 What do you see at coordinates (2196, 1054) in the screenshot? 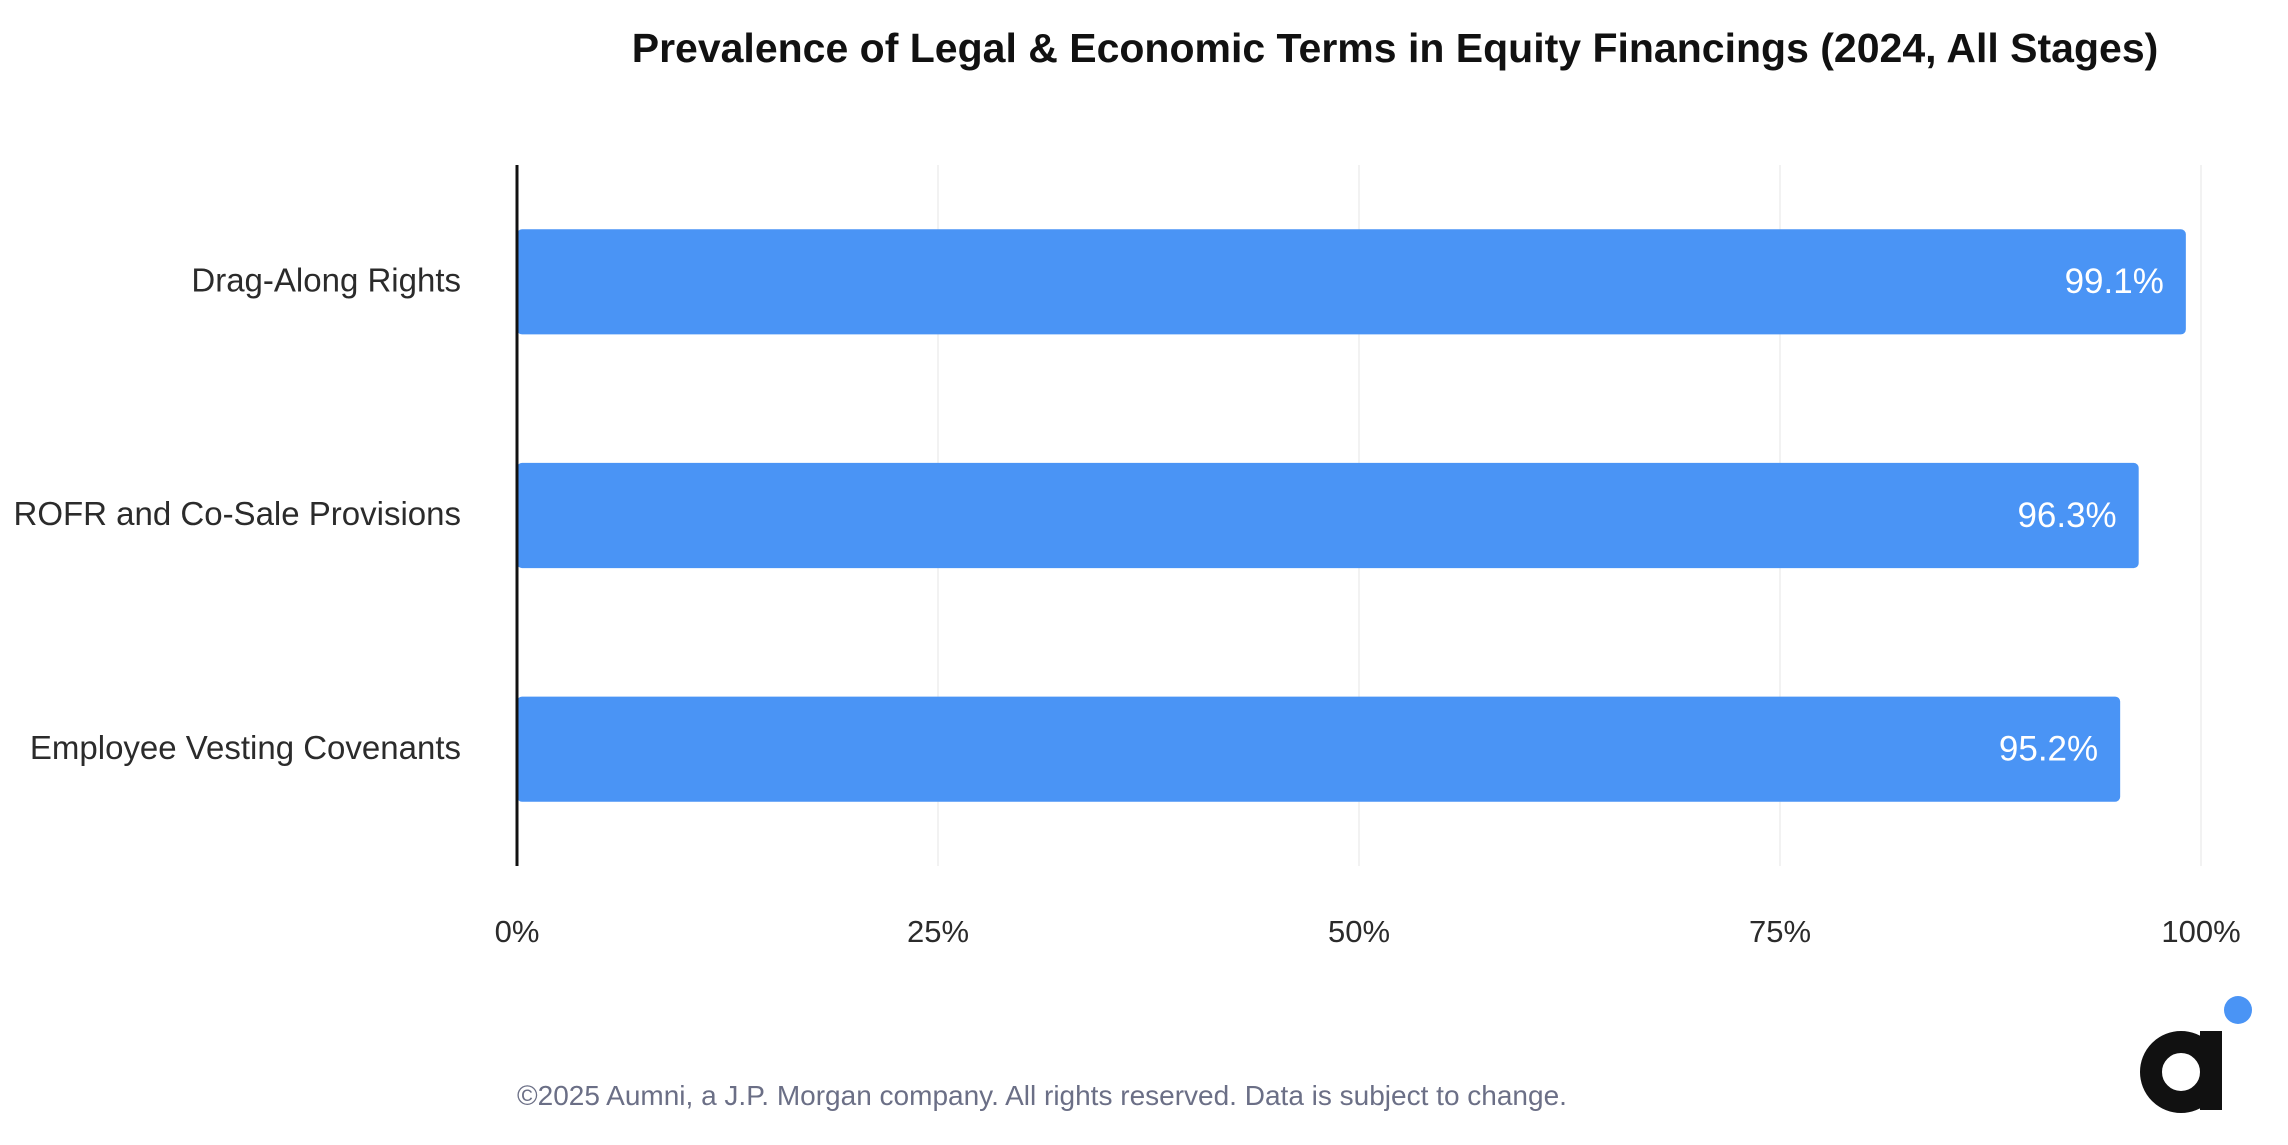
I see `aumni-logo-icon` at bounding box center [2196, 1054].